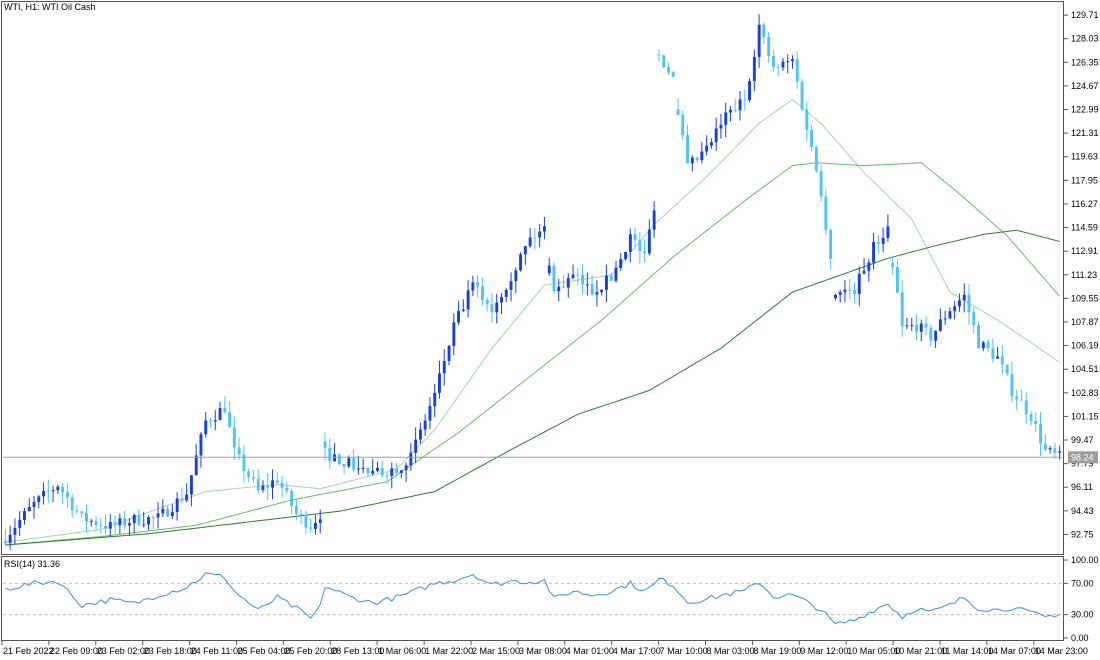  What do you see at coordinates (1085, 110) in the screenshot?
I see `price-tick-label: 122.99` at bounding box center [1085, 110].